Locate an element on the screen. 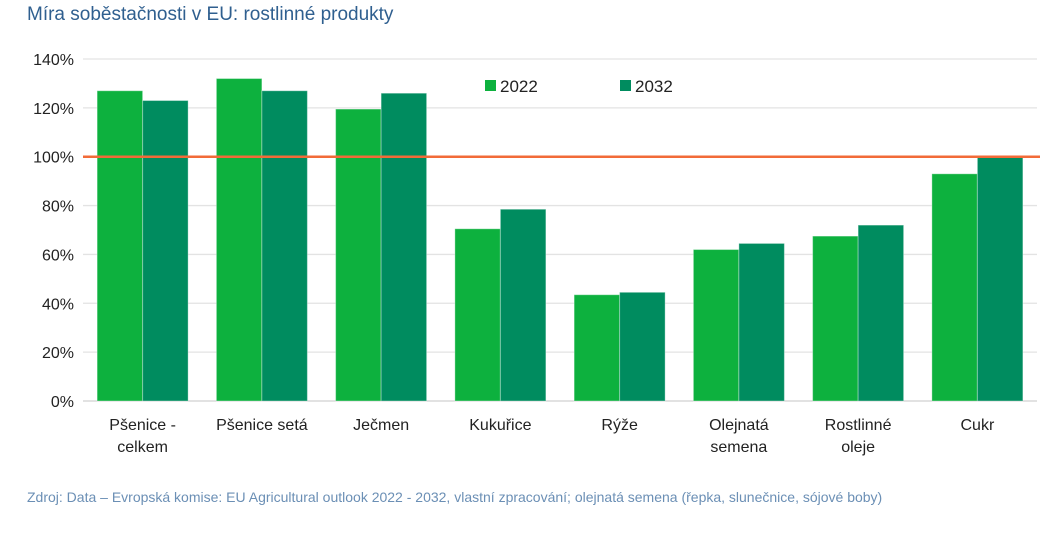  x-tick-label: Rýže is located at coordinates (619, 425).